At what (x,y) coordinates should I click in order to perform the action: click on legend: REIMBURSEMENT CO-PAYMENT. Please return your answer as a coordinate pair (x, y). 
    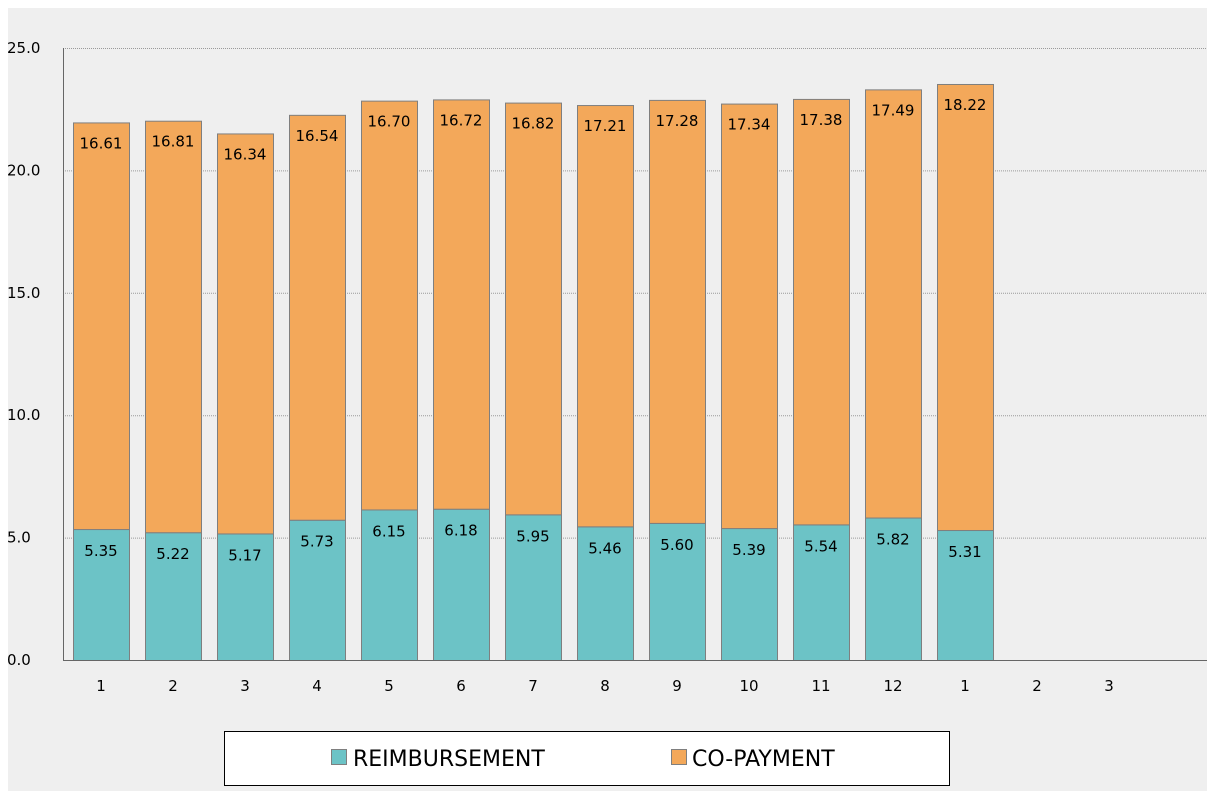
    Looking at the image, I should click on (587, 758).